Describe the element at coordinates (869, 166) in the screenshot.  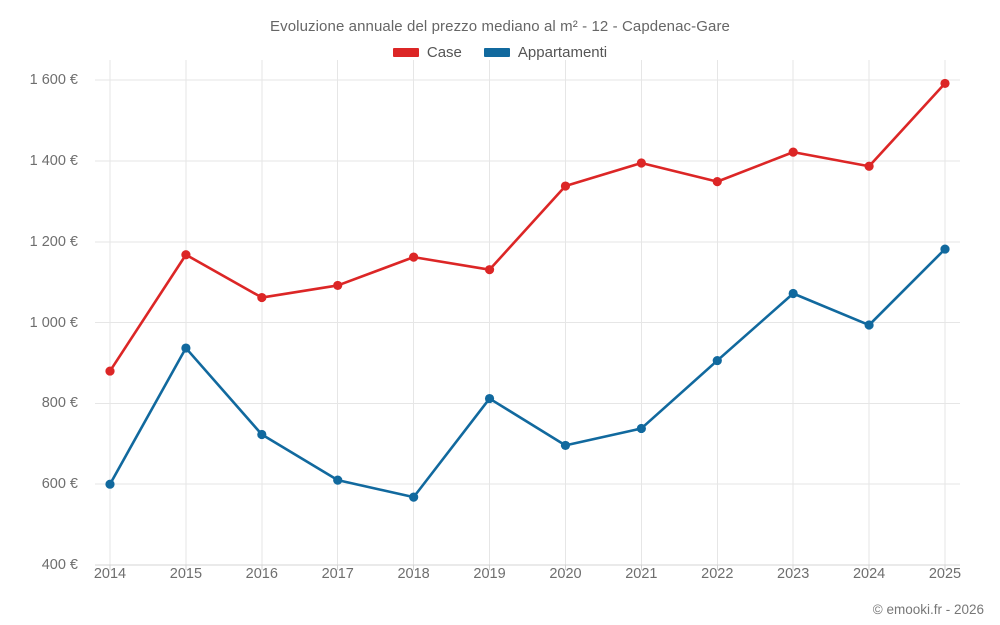
I see `data-point-case-2024` at that location.